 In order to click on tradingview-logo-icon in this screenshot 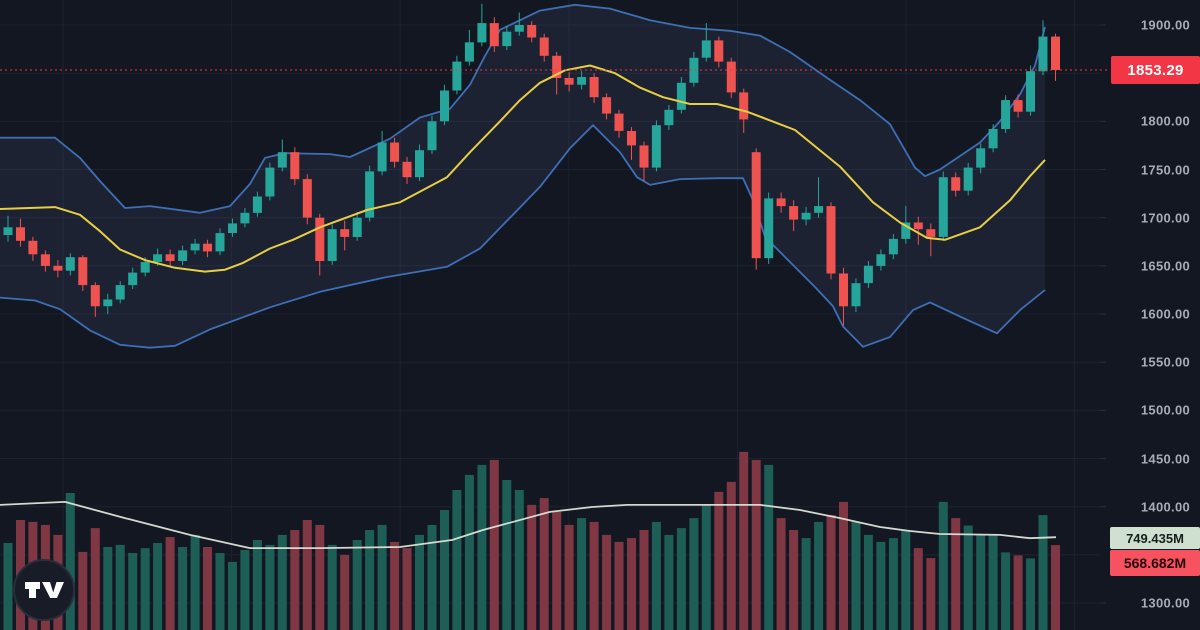, I will do `click(44, 590)`.